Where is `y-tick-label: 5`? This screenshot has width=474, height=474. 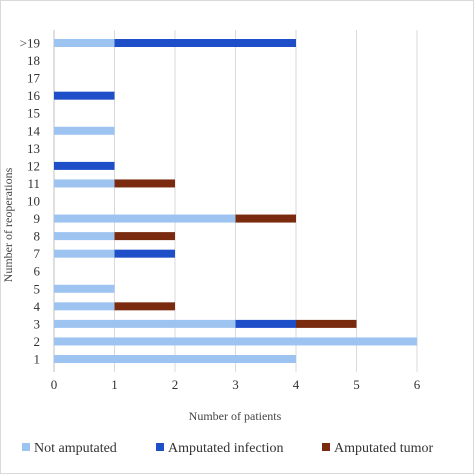
y-tick-label: 5 is located at coordinates (37, 288).